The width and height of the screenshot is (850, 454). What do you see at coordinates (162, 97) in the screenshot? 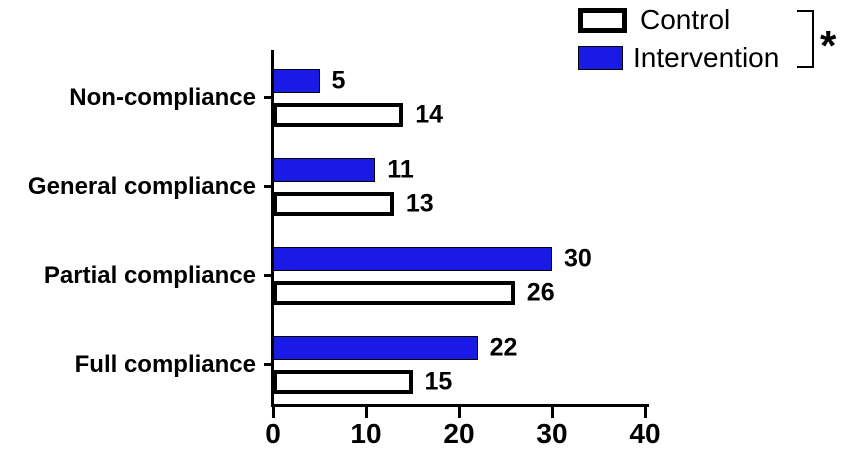
I see `category-label-non-compliance: Non-compliance` at bounding box center [162, 97].